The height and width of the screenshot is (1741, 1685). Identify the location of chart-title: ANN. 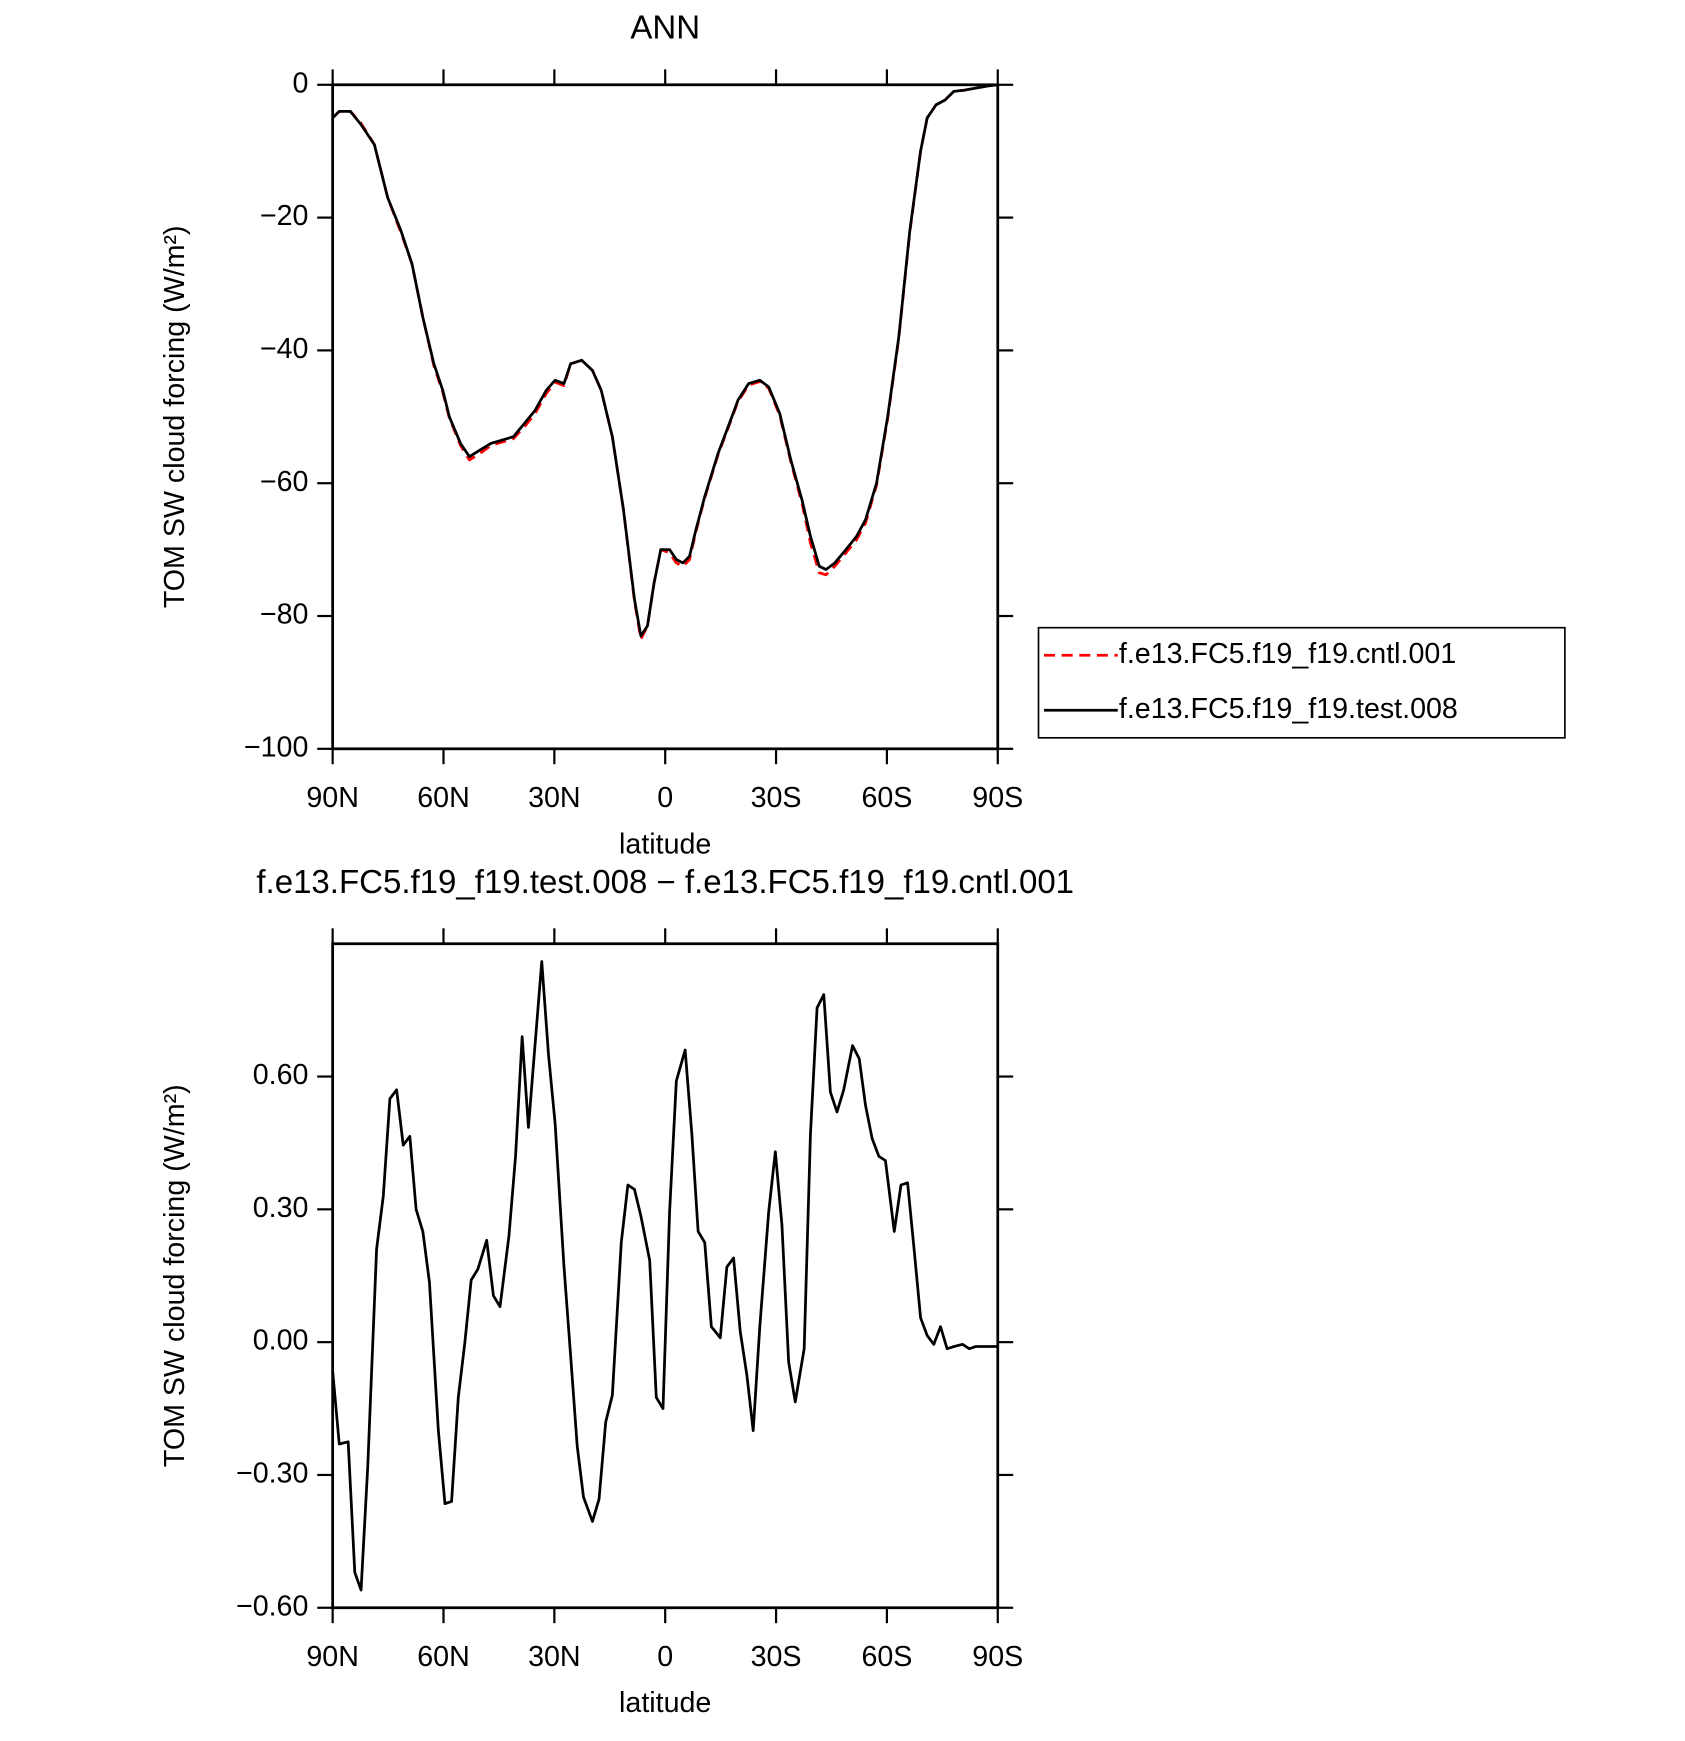
(665, 26).